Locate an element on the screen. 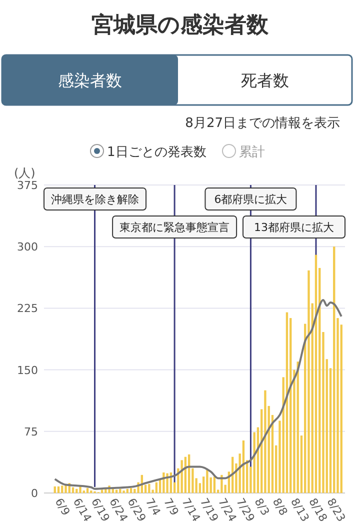 Image resolution: width=360 pixels, height=530 pixels. chart-title: 宮城県の感染者数 is located at coordinates (181, 25).